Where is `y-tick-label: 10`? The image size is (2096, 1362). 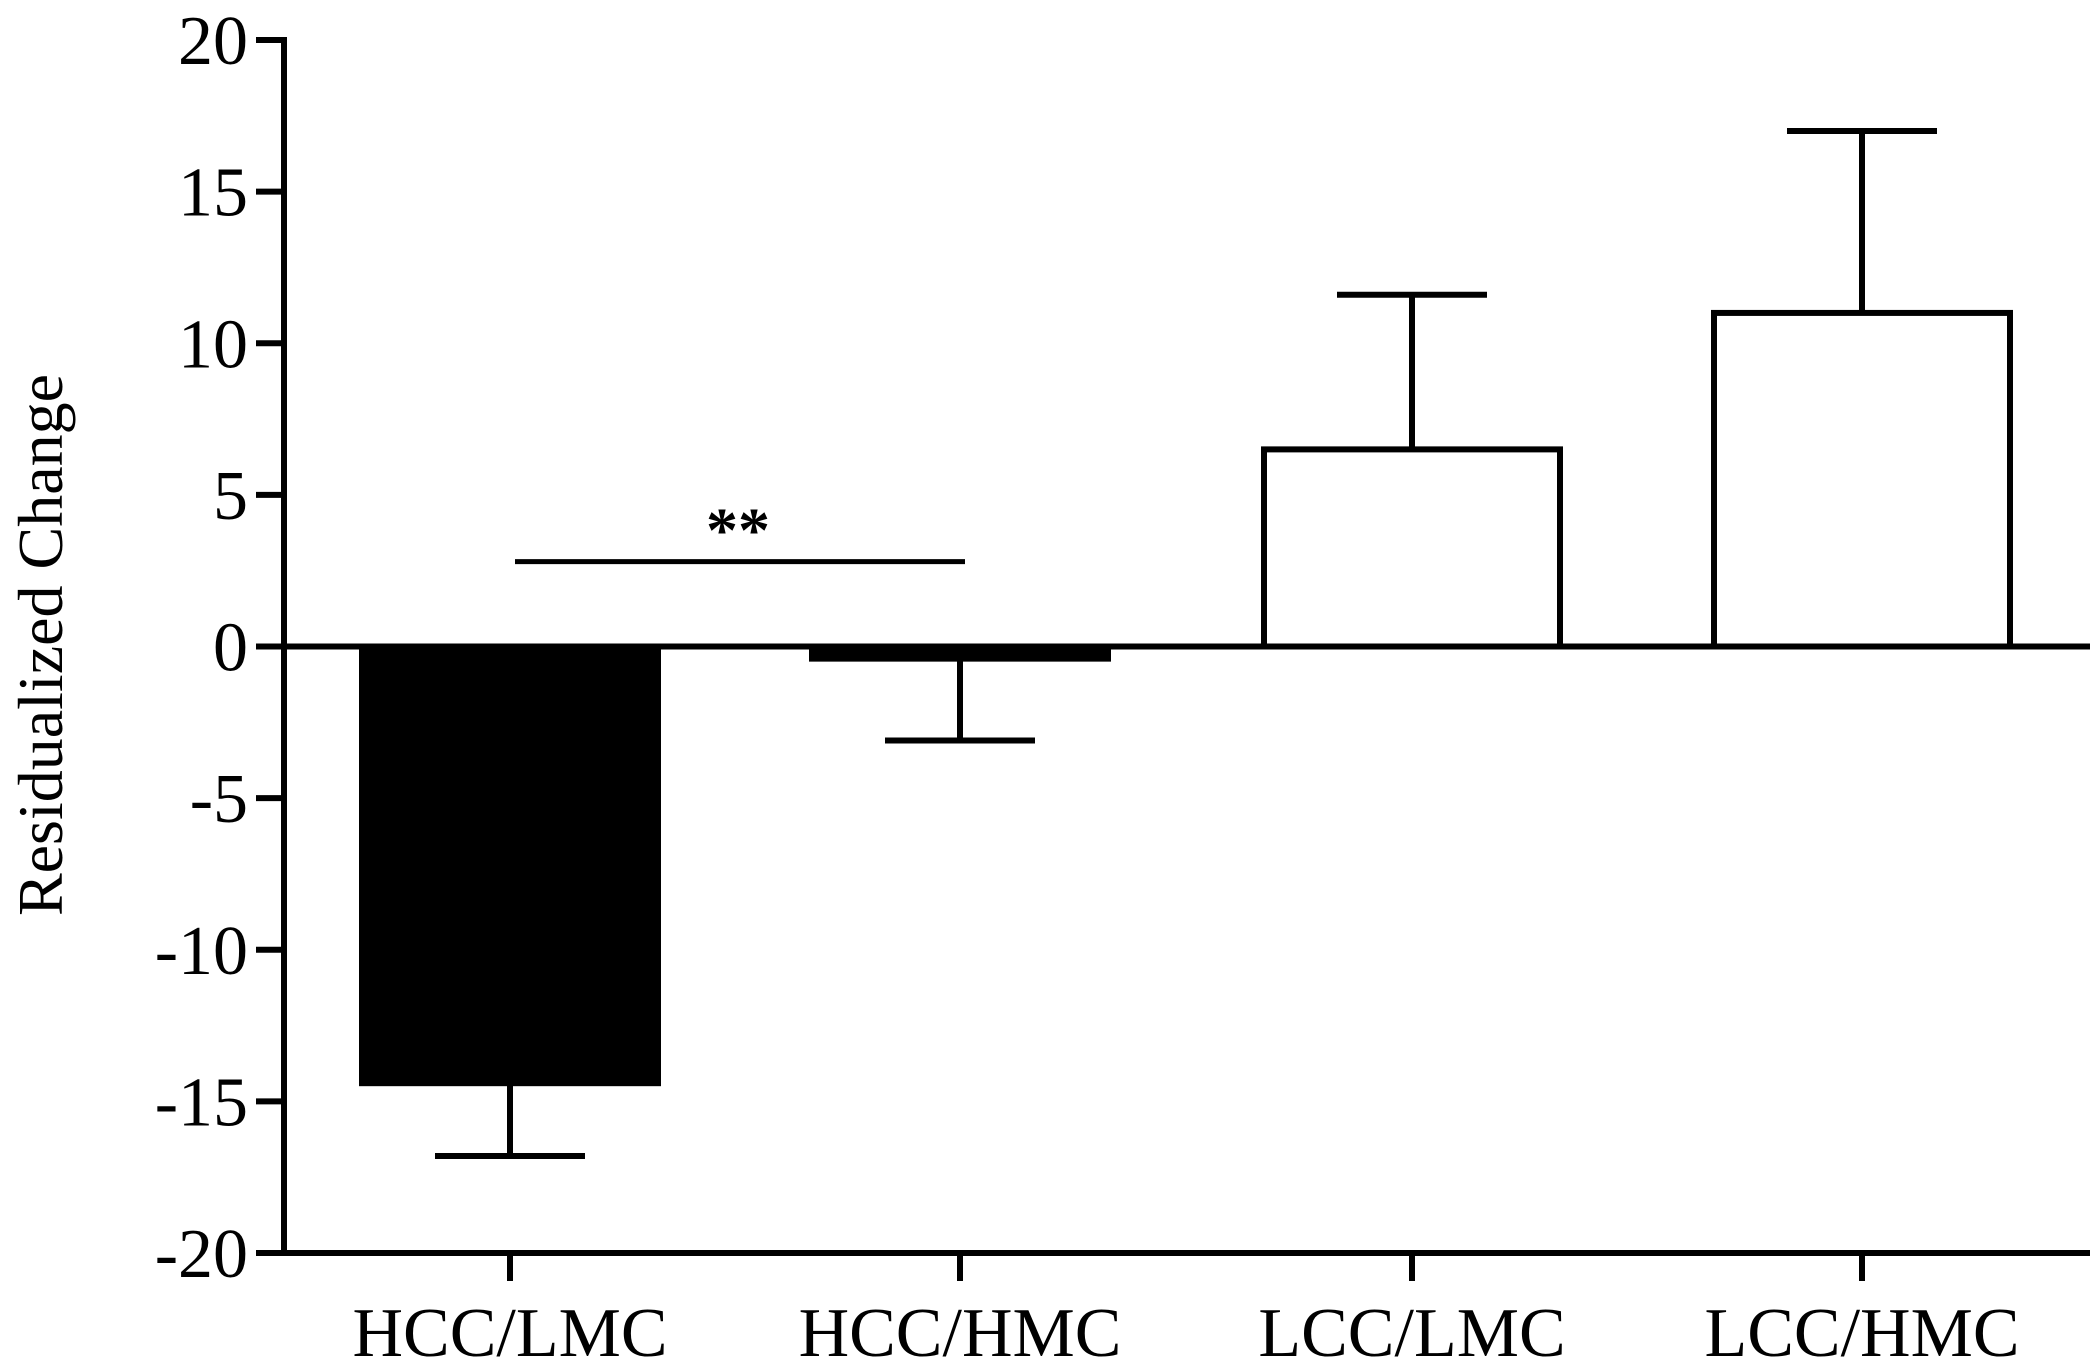 y-tick-label: 10 is located at coordinates (213, 344).